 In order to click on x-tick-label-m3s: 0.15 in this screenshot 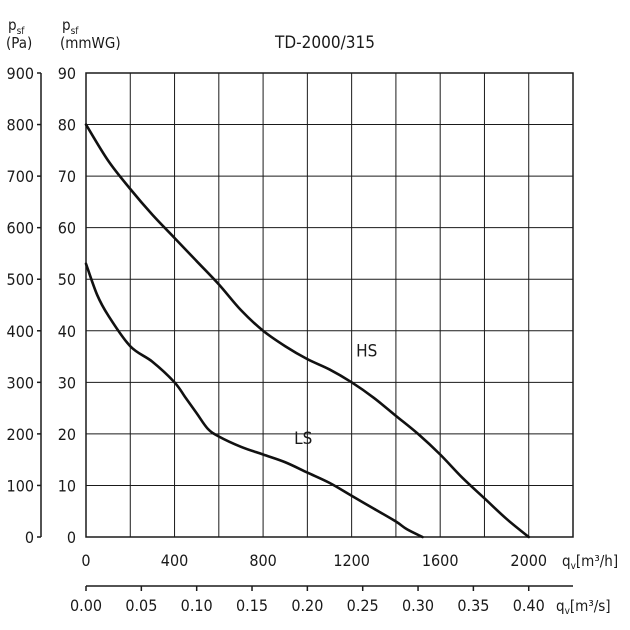, I will do `click(252, 605)`.